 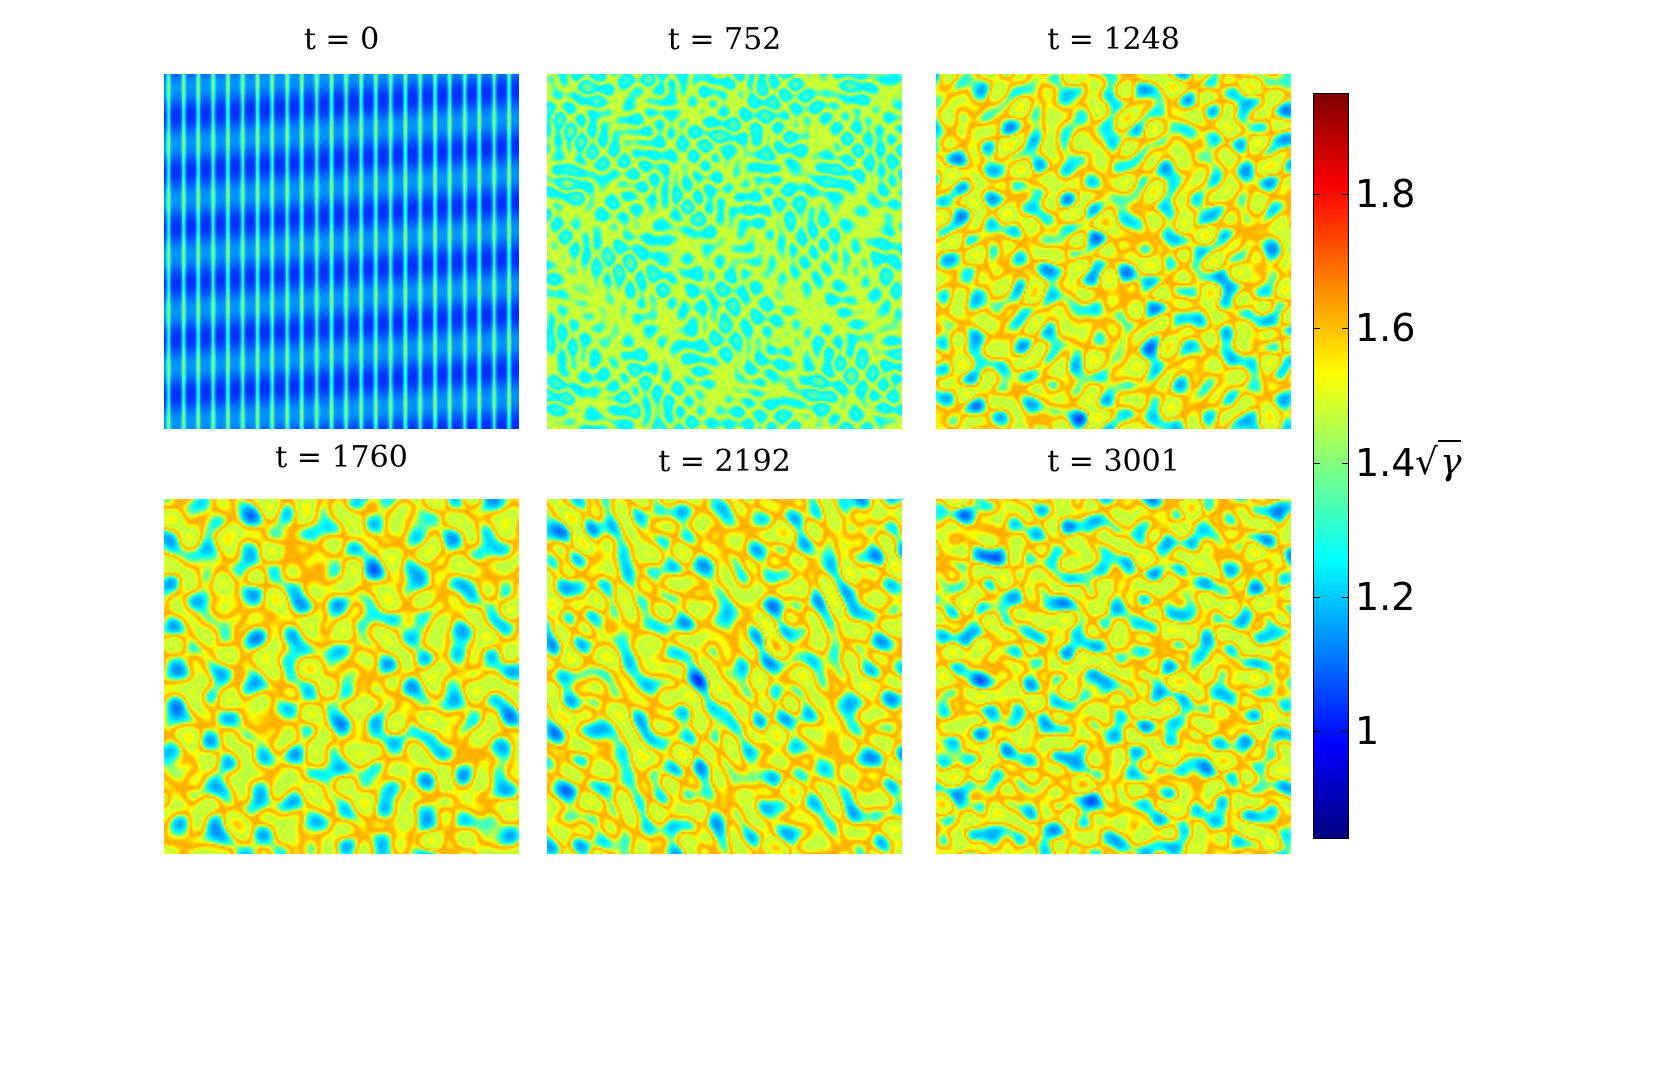 What do you see at coordinates (1367, 731) in the screenshot?
I see `colorbar-tick-label: 1` at bounding box center [1367, 731].